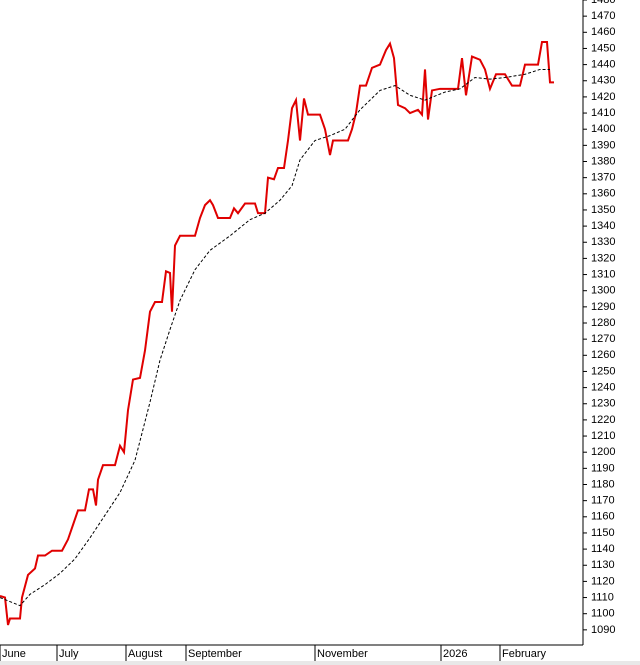 The height and width of the screenshot is (665, 640). What do you see at coordinates (603, 3) in the screenshot?
I see `y-tick-label: 1480` at bounding box center [603, 3].